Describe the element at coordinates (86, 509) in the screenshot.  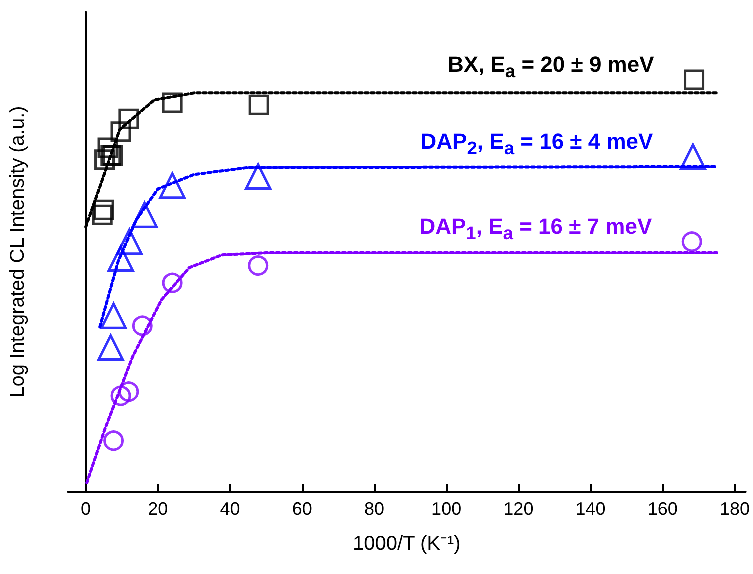
I see `x-tick-label: 0` at that location.